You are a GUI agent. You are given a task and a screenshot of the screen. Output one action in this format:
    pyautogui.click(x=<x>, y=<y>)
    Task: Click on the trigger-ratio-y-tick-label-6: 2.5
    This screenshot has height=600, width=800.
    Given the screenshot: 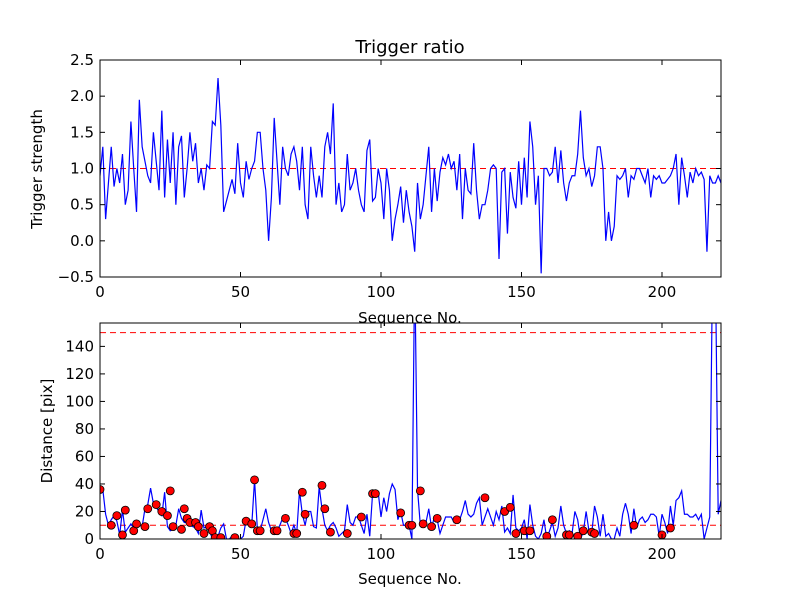 What is the action you would take?
    pyautogui.click(x=82, y=60)
    